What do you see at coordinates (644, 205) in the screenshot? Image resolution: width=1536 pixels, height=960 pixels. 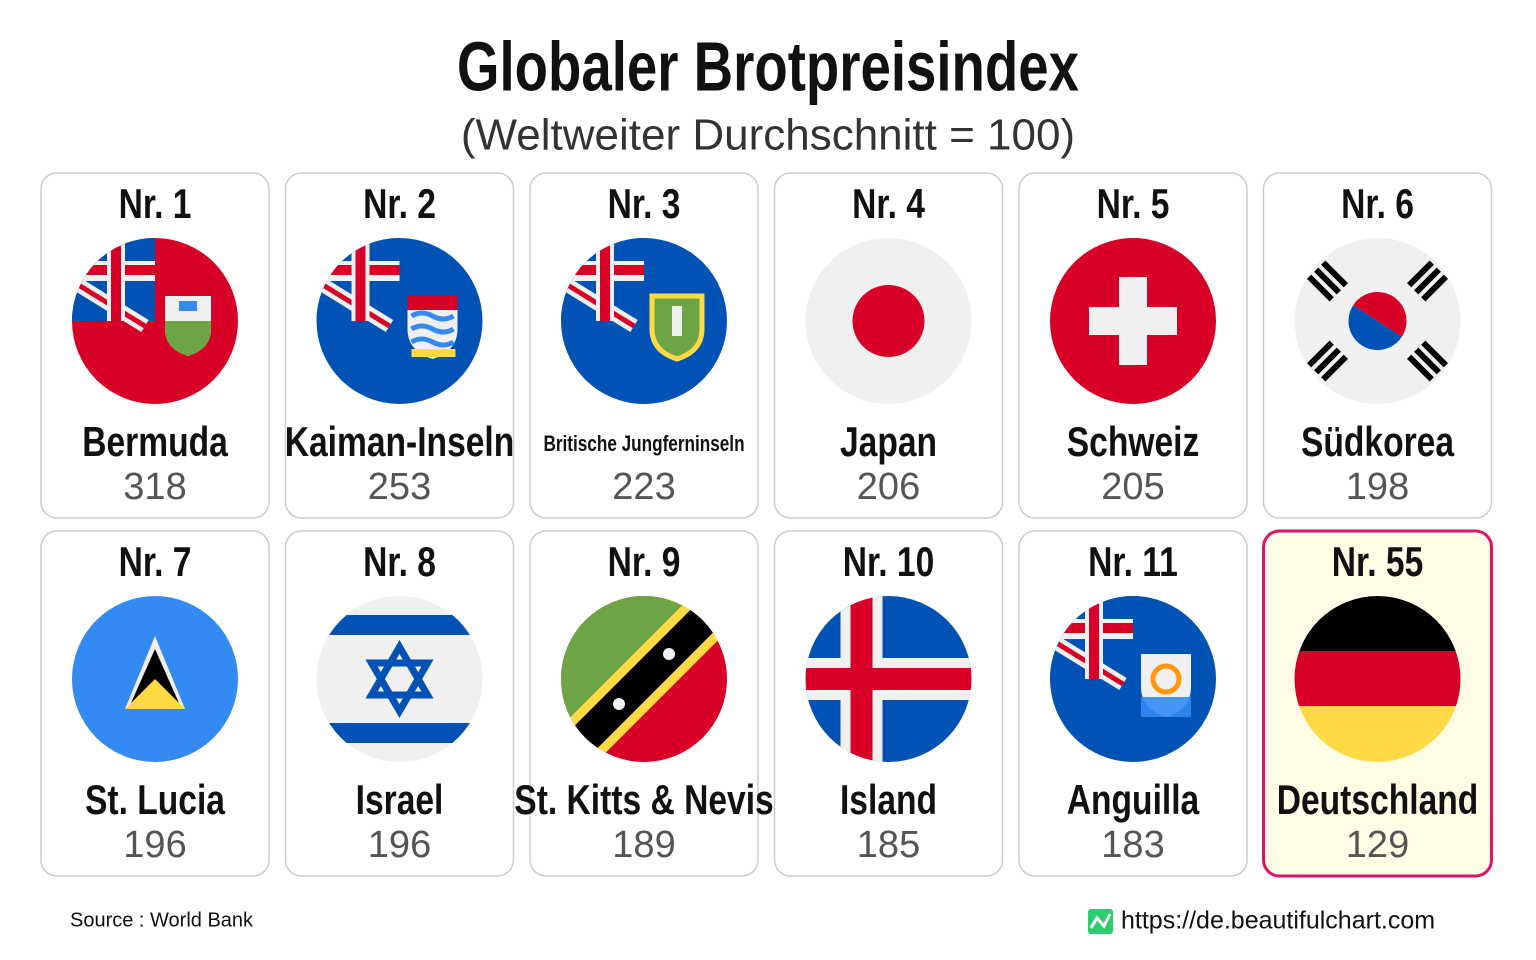 I see `rank-wrap: Nr. 3` at bounding box center [644, 205].